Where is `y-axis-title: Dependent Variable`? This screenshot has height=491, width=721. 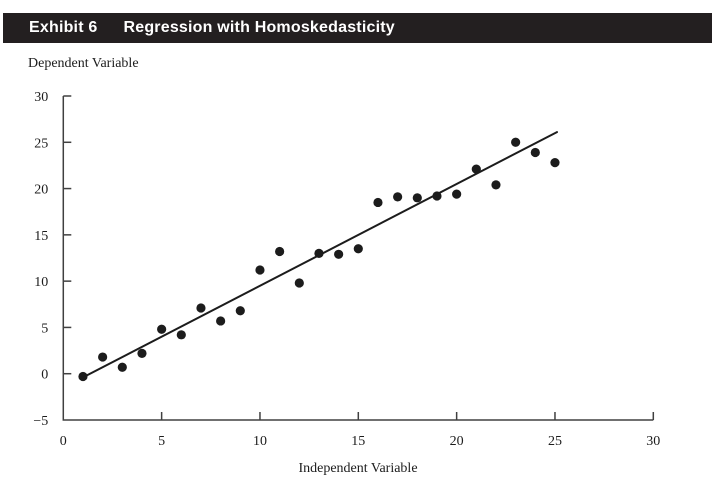 y-axis-title: Dependent Variable is located at coordinates (83, 63).